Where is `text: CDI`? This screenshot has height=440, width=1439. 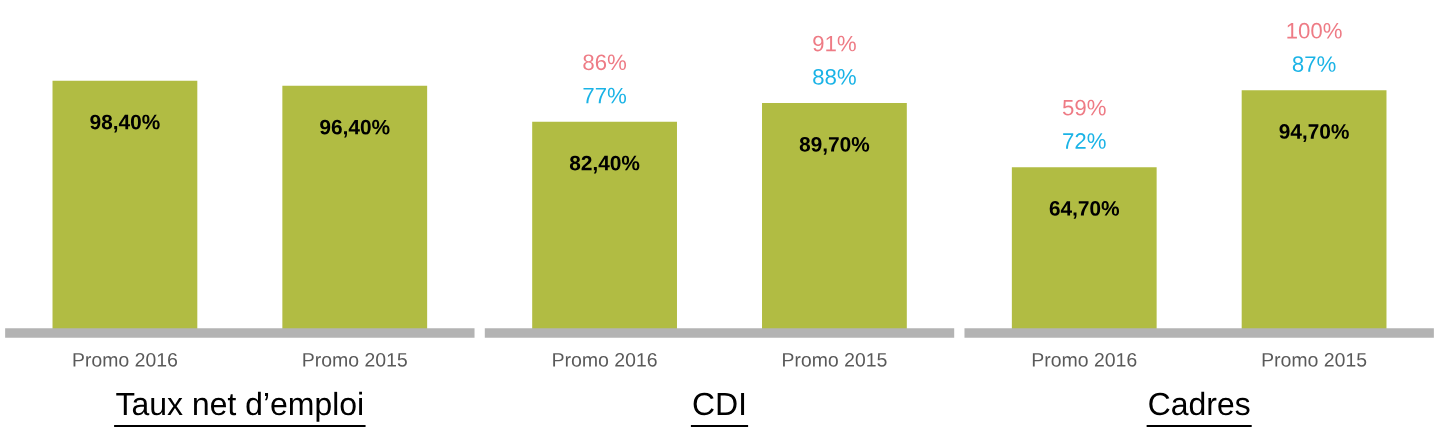
text: CDI is located at coordinates (719, 404).